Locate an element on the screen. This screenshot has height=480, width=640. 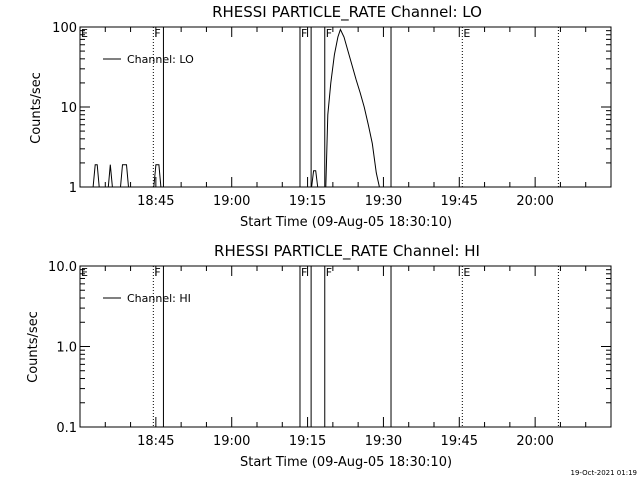
legend-label: Channel: HI is located at coordinates (159, 298).